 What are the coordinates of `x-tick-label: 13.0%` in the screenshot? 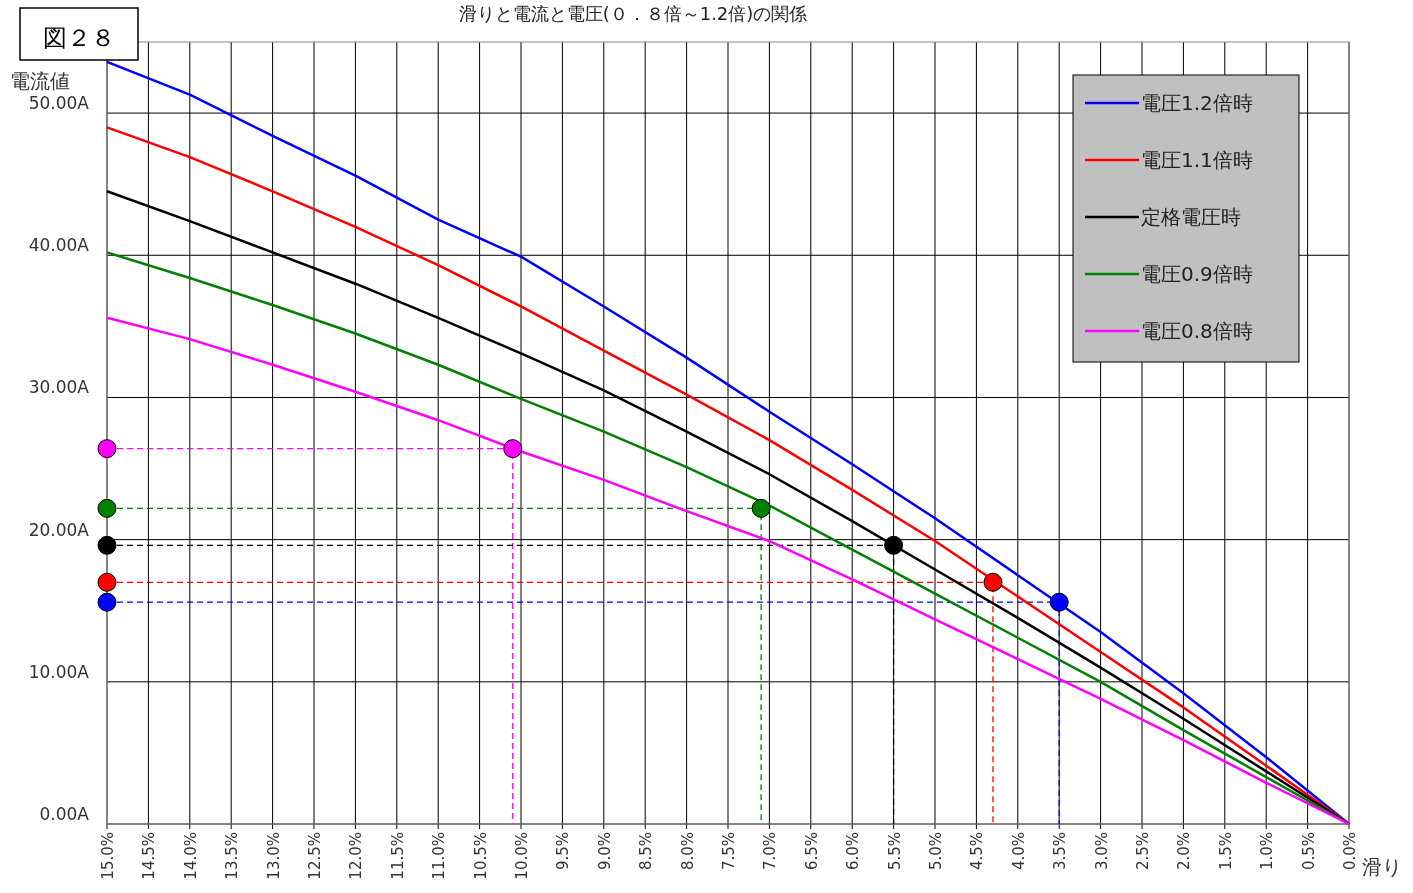 It's located at (273, 856).